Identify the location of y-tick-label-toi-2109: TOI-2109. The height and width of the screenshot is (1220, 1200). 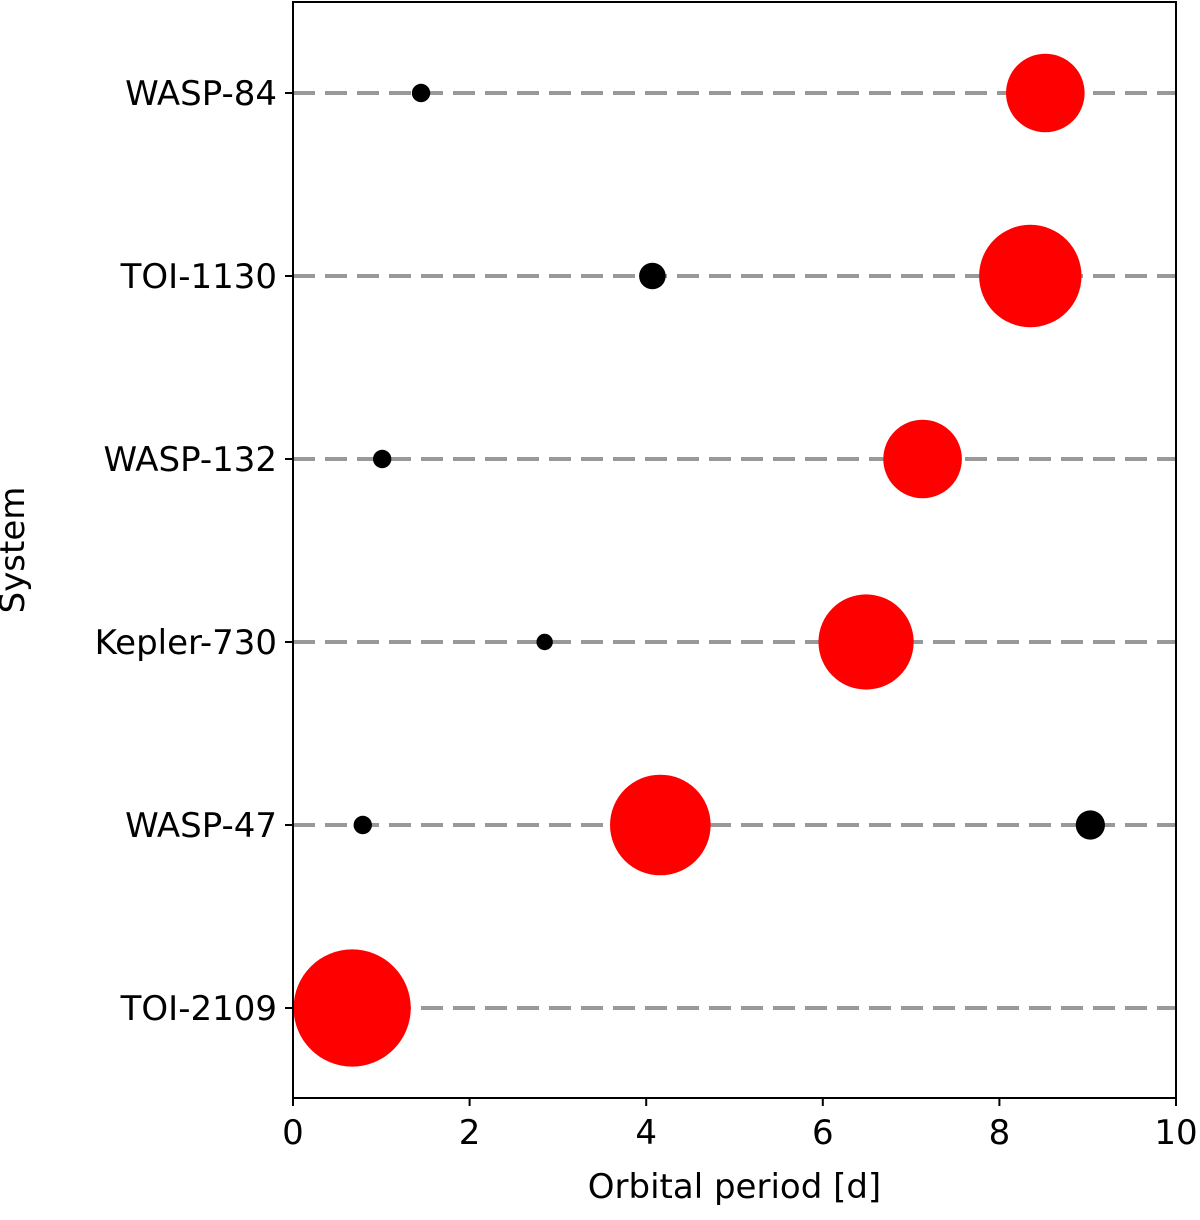
(198, 1009).